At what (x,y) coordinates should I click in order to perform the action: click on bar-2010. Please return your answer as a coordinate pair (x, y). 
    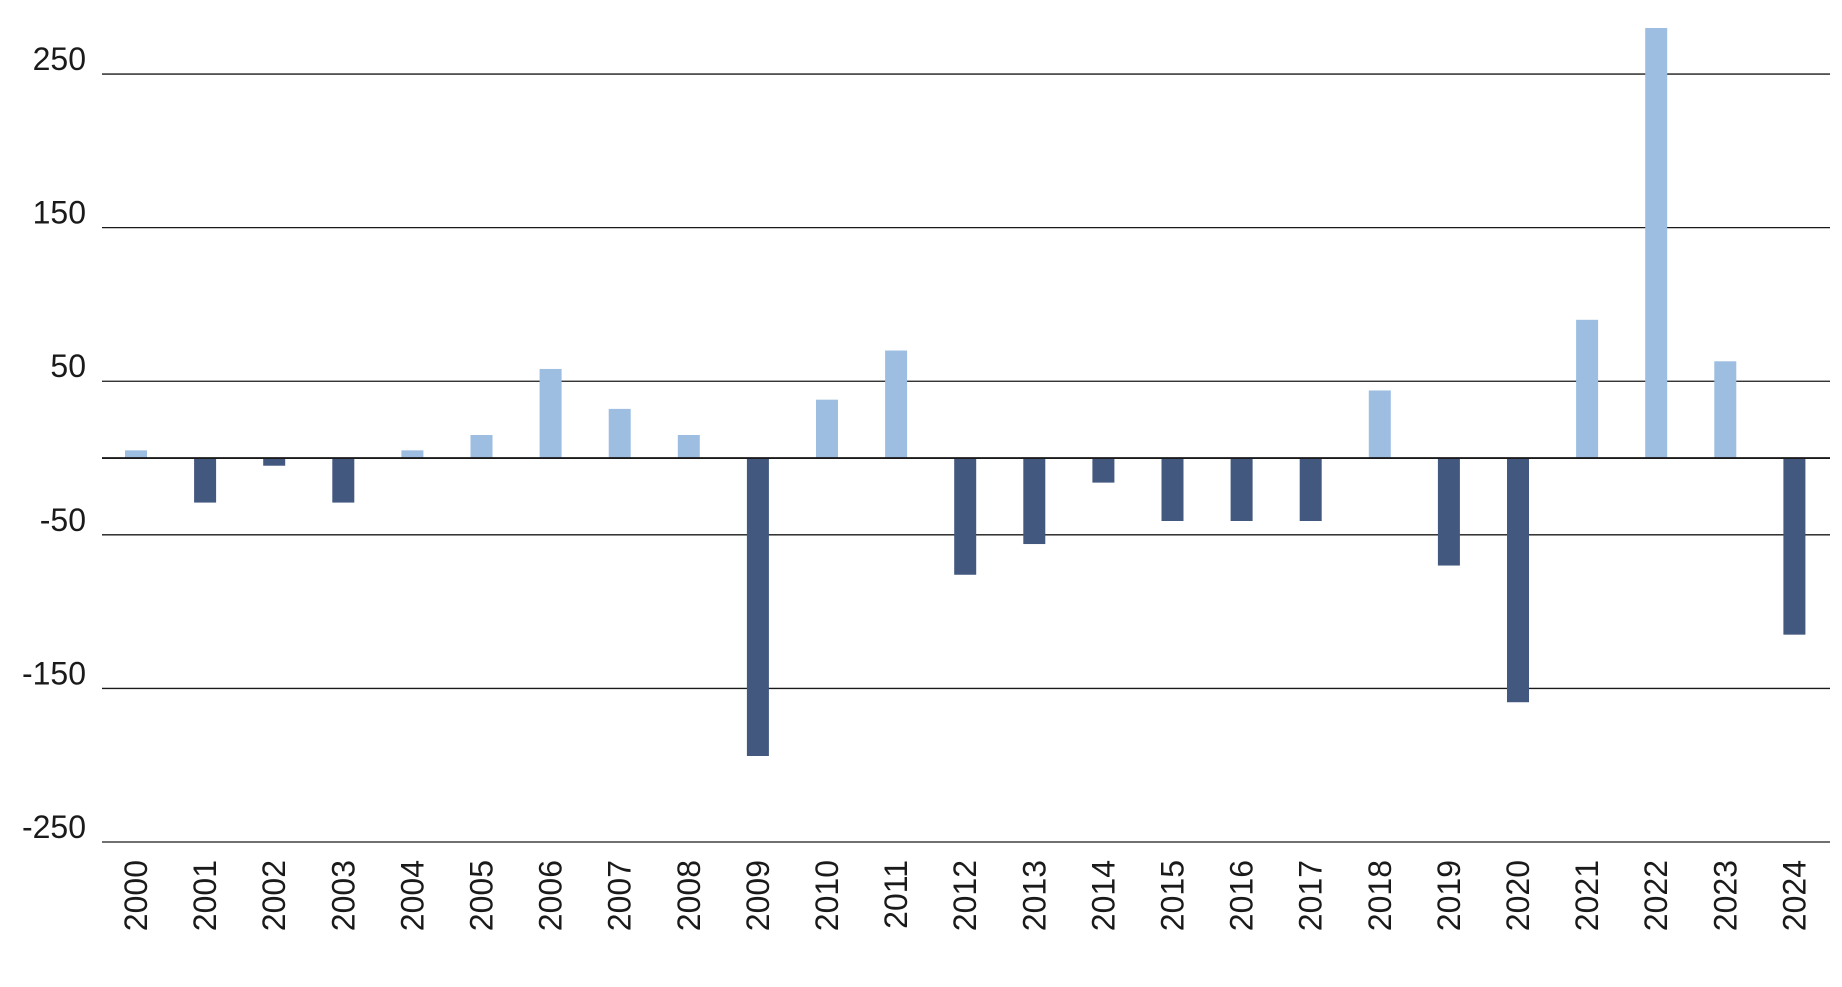
    Looking at the image, I should click on (827, 429).